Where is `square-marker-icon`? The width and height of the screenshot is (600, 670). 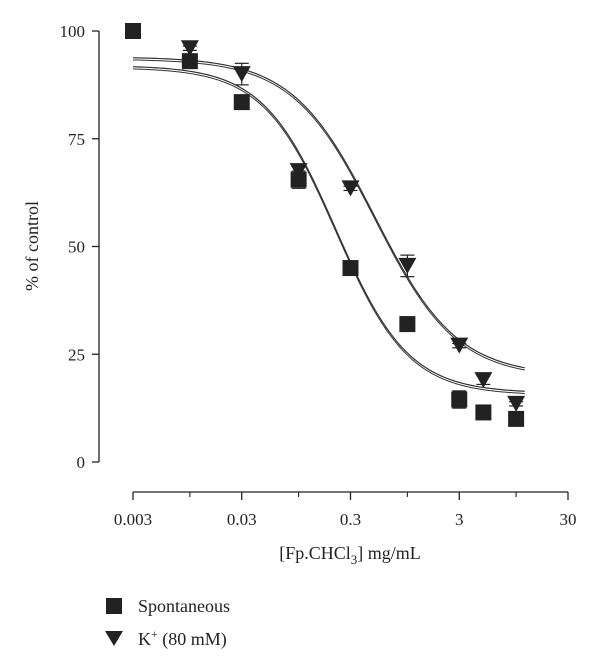 square-marker-icon is located at coordinates (114, 606).